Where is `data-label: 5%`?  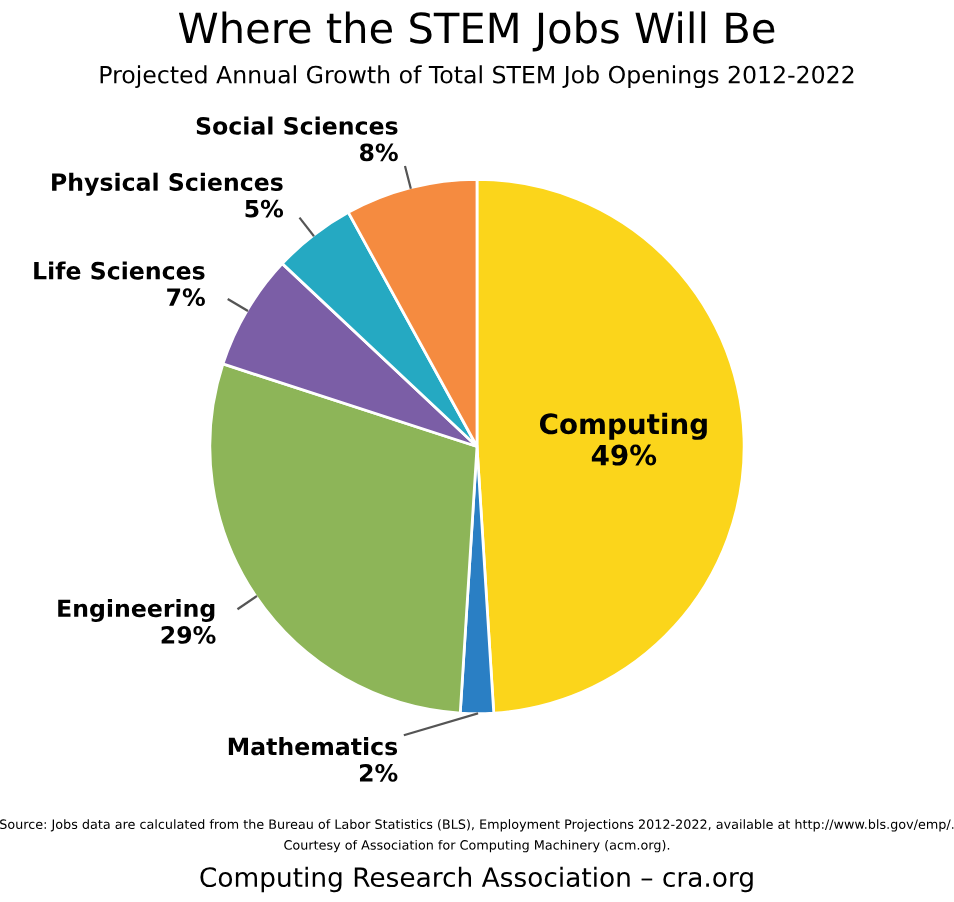
data-label: 5% is located at coordinates (264, 208).